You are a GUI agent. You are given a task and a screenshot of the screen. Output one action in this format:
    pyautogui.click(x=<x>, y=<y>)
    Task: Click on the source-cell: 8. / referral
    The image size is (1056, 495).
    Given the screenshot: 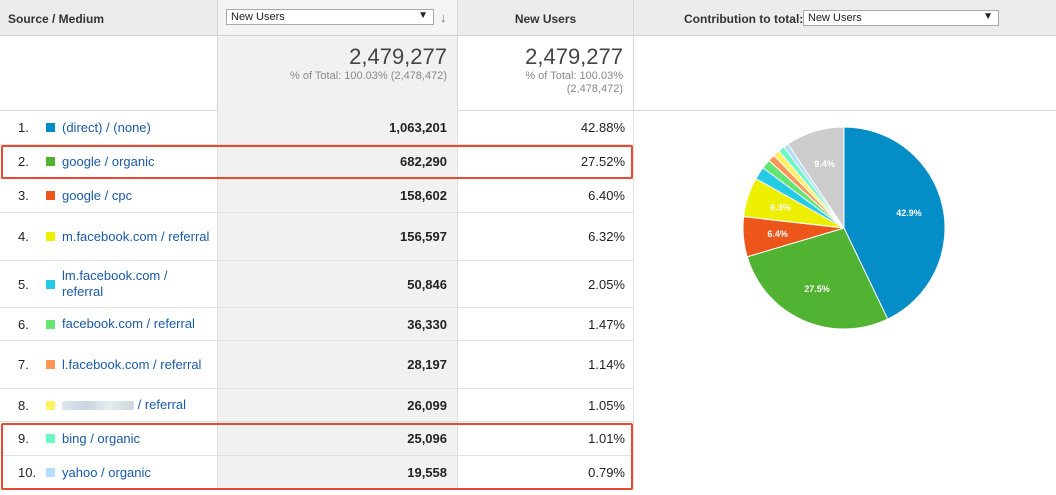 What is the action you would take?
    pyautogui.click(x=109, y=405)
    